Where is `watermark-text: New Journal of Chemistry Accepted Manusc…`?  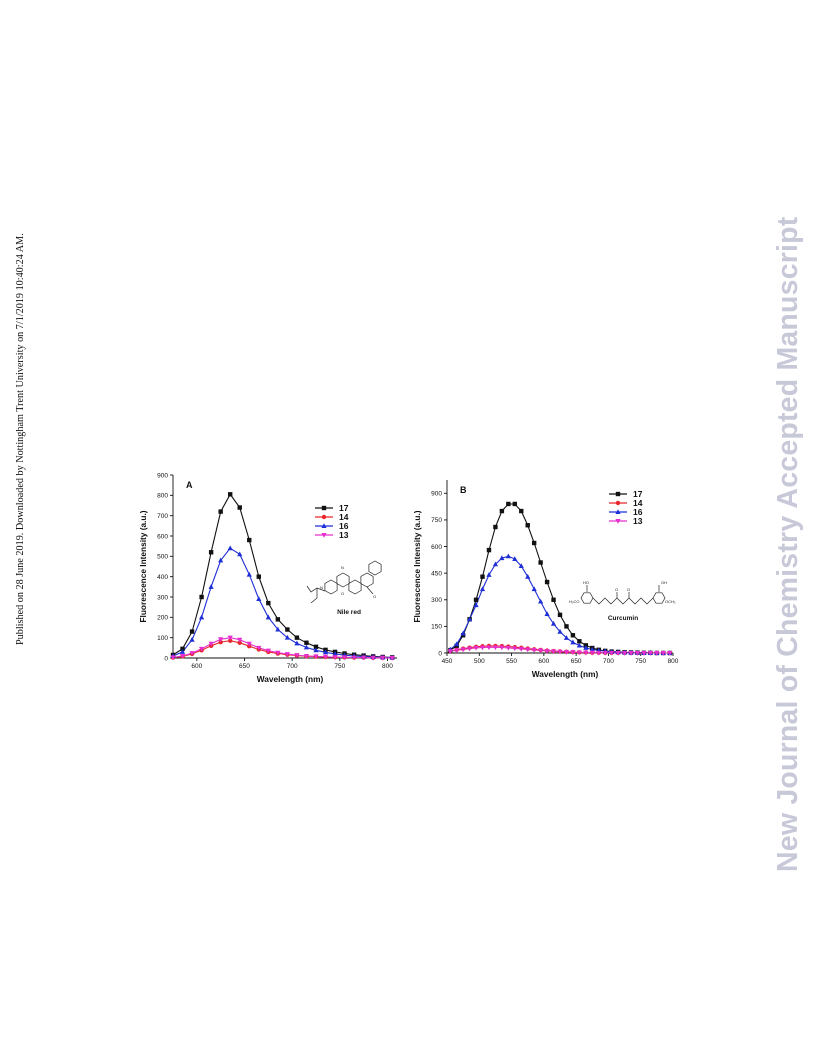 watermark-text: New Journal of Chemistry Accepted Manusc… is located at coordinates (788, 544).